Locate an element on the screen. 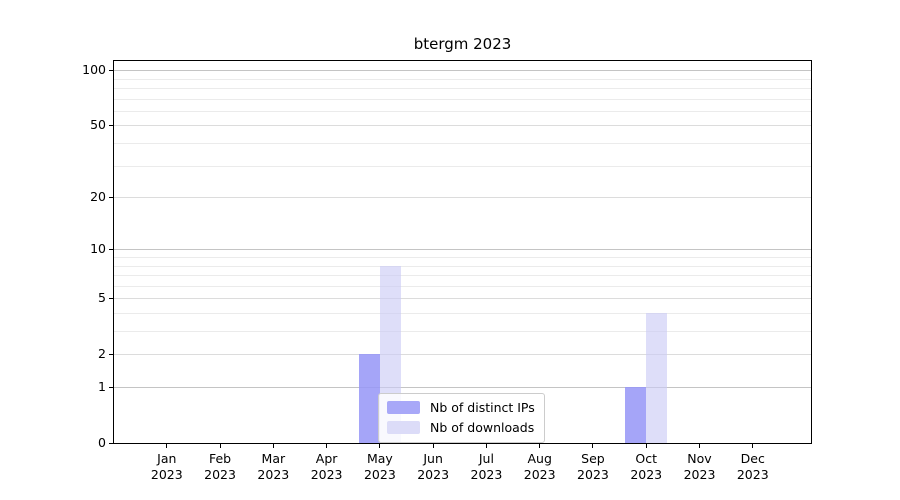  x-tick-label-month: Mar is located at coordinates (273, 458).